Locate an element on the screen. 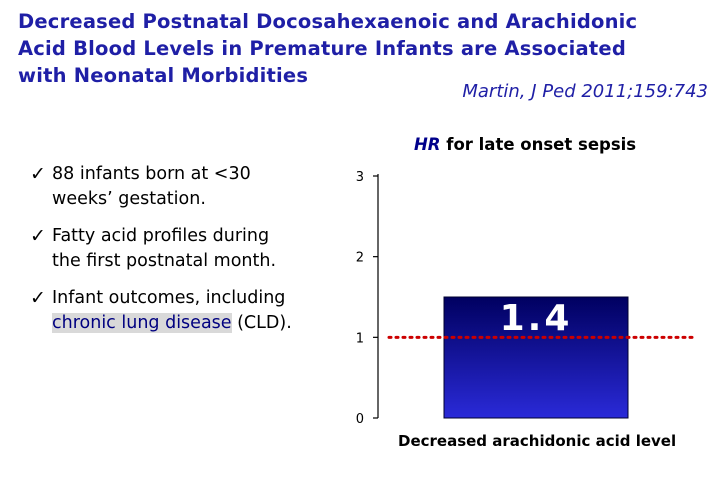 The image size is (728, 485). chart-title: HR for late onset sepsis is located at coordinates (525, 144).